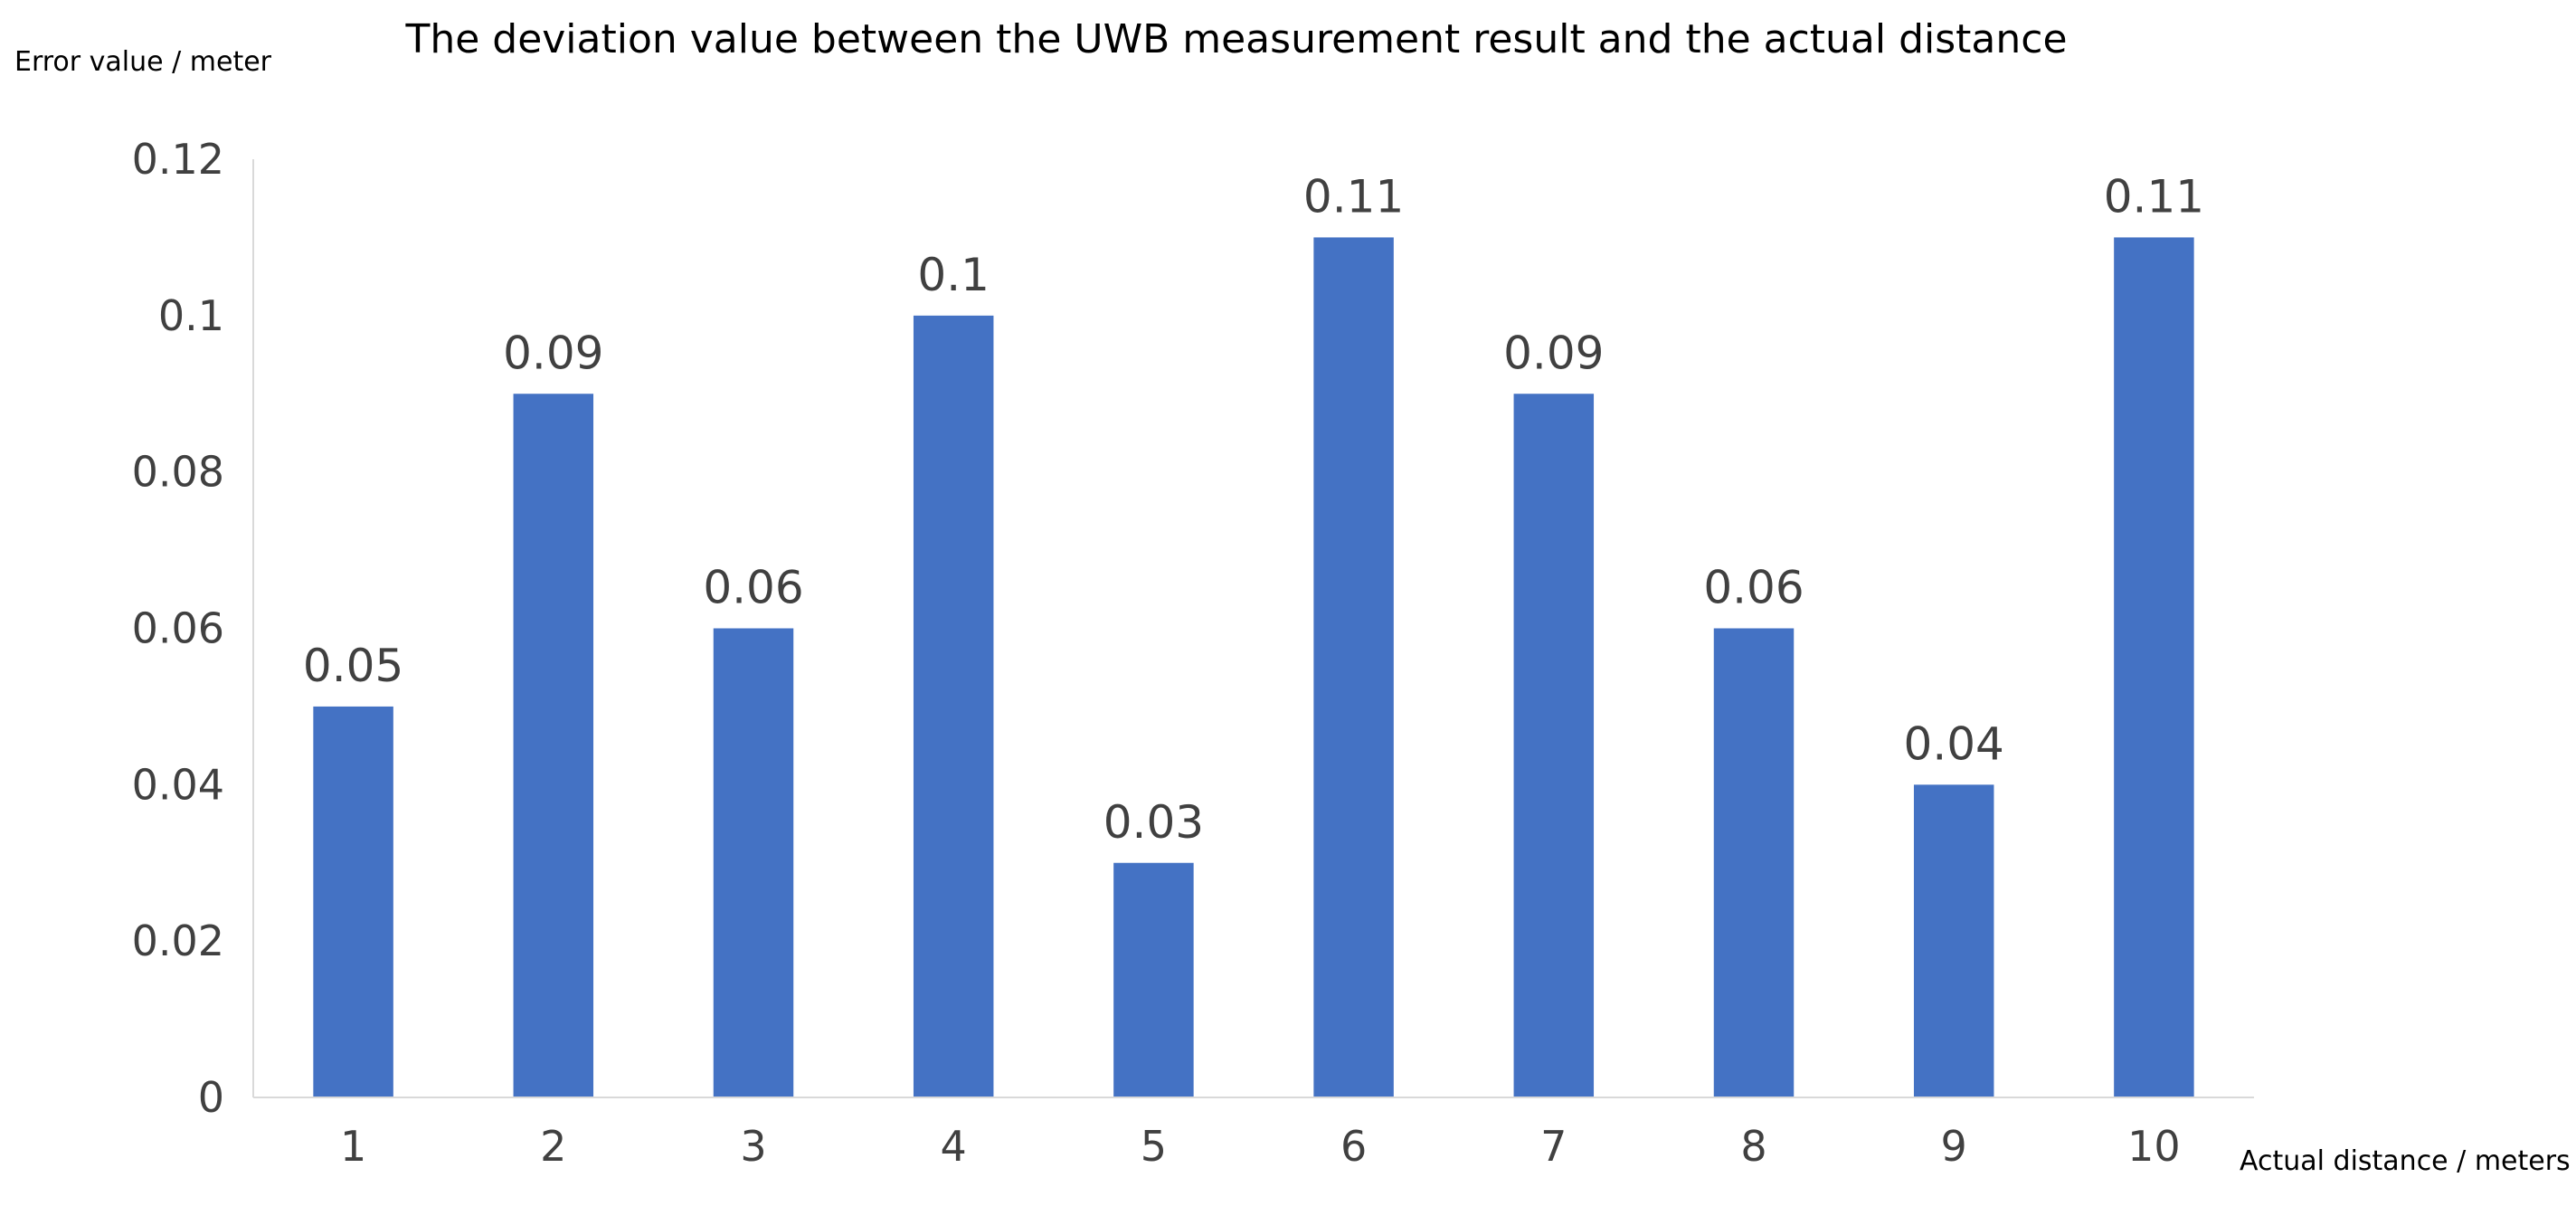 This screenshot has width=2576, height=1206. Describe the element at coordinates (1154, 1146) in the screenshot. I see `x-tick-label: 5` at that location.